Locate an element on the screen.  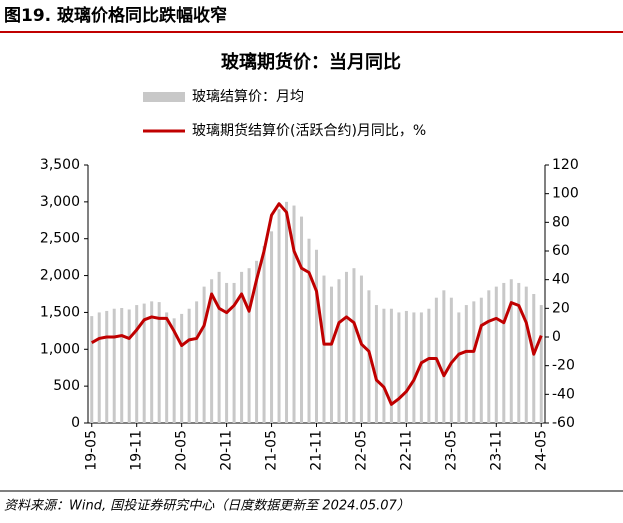
y-tick-label: 2,000 is located at coordinates (60, 276).